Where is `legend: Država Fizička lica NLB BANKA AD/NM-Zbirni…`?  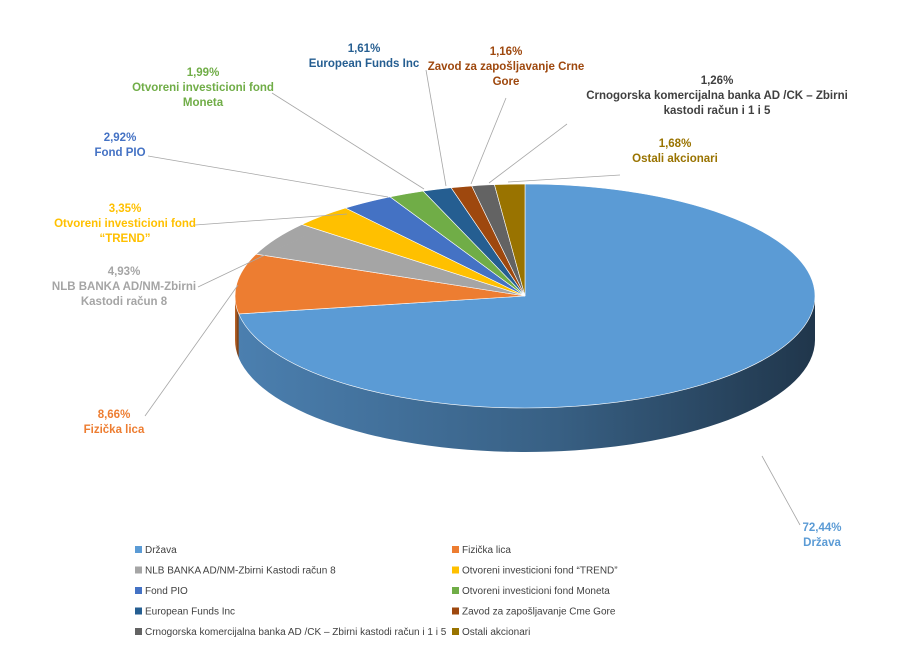 legend: Država Fizička lica NLB BANKA AD/NM-Zbirni… is located at coordinates (376, 591).